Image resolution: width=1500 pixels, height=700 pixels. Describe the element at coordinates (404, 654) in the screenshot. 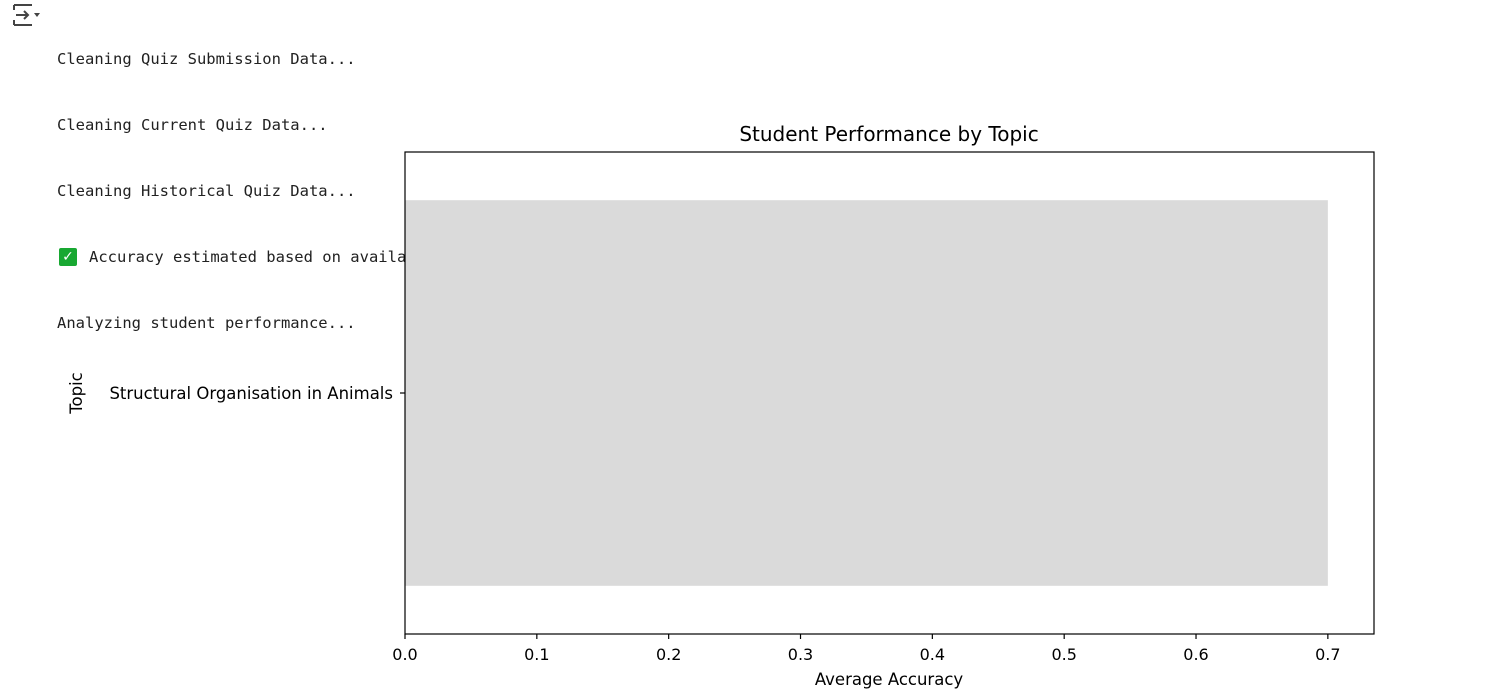

I see `x-tick-label: 0.0` at that location.